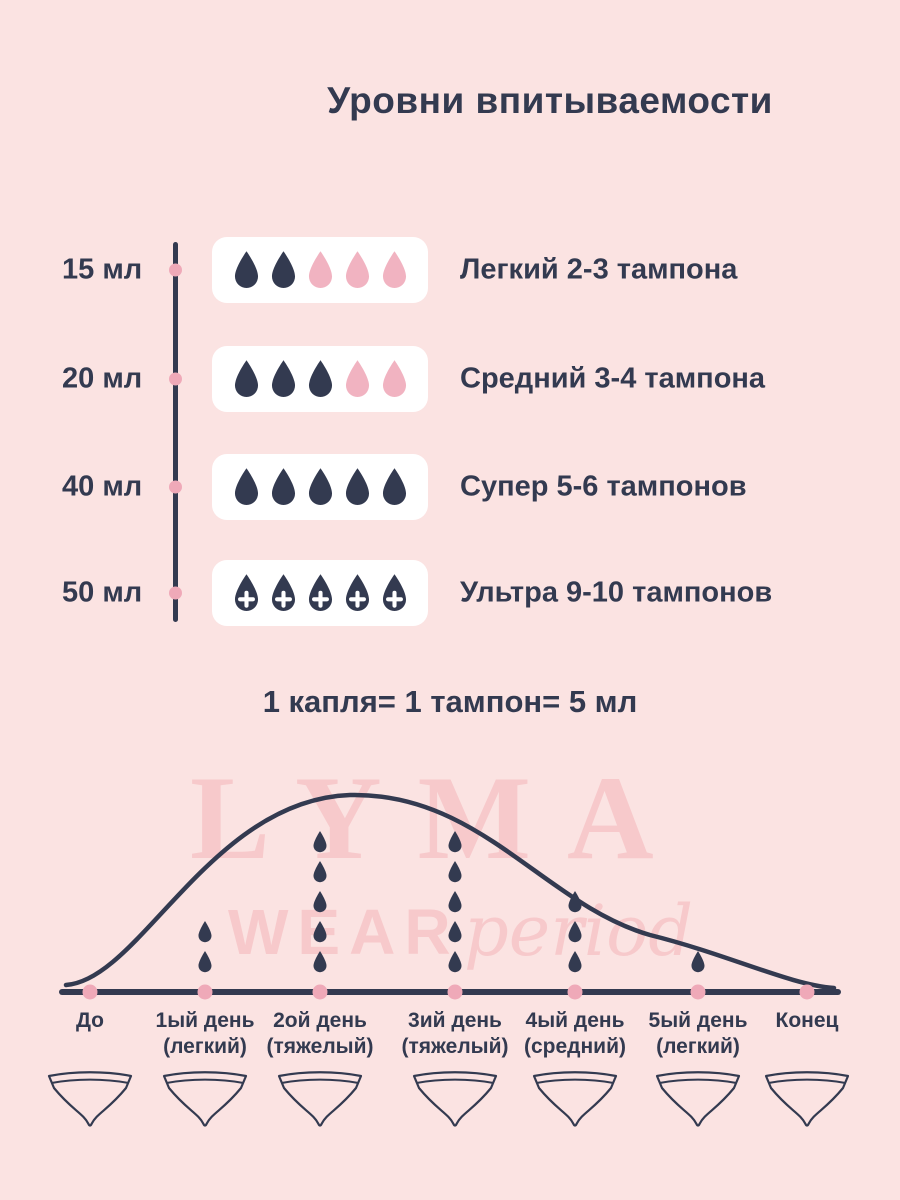  What do you see at coordinates (320, 1034) in the screenshot?
I see `day-label: 2ой день (тяжелый)` at bounding box center [320, 1034].